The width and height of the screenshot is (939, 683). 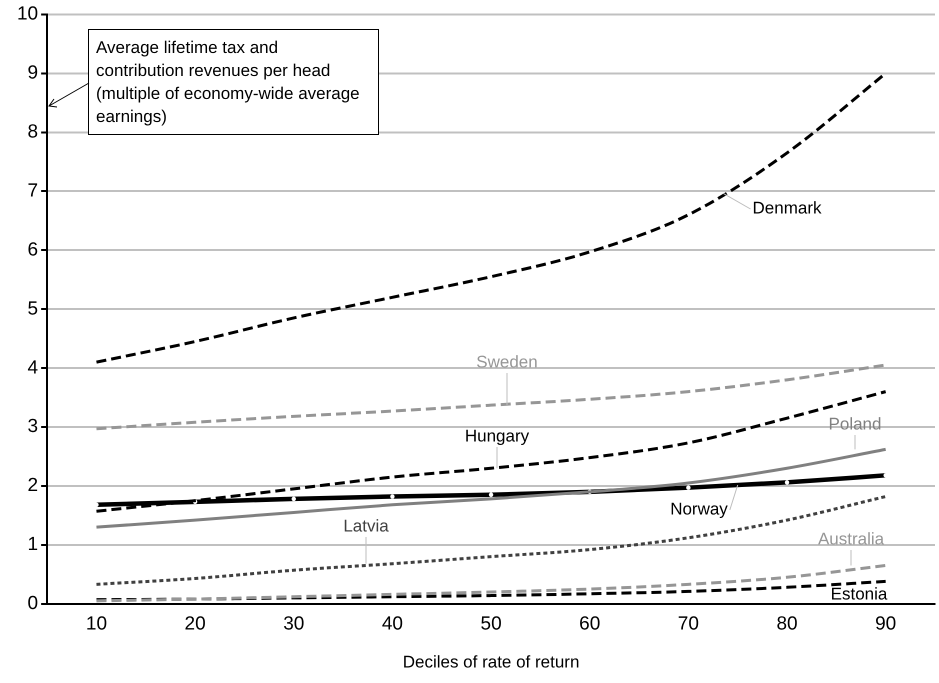 I want to click on x-tick-label: 20, so click(x=195, y=623).